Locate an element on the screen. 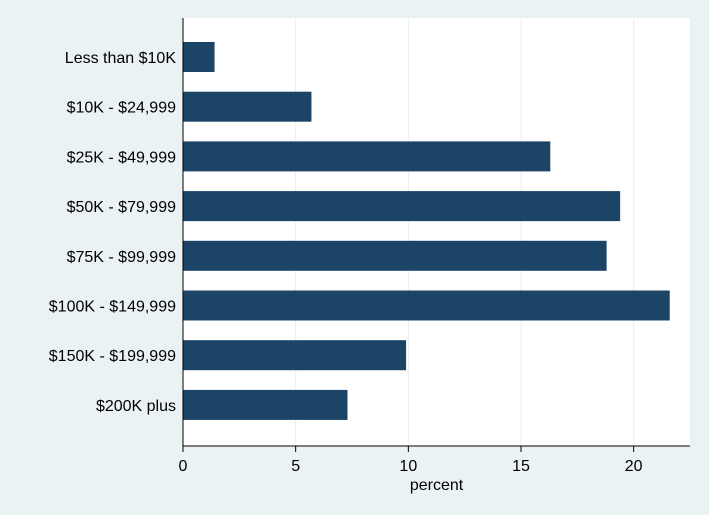  category-label: $200K plus is located at coordinates (136, 406).